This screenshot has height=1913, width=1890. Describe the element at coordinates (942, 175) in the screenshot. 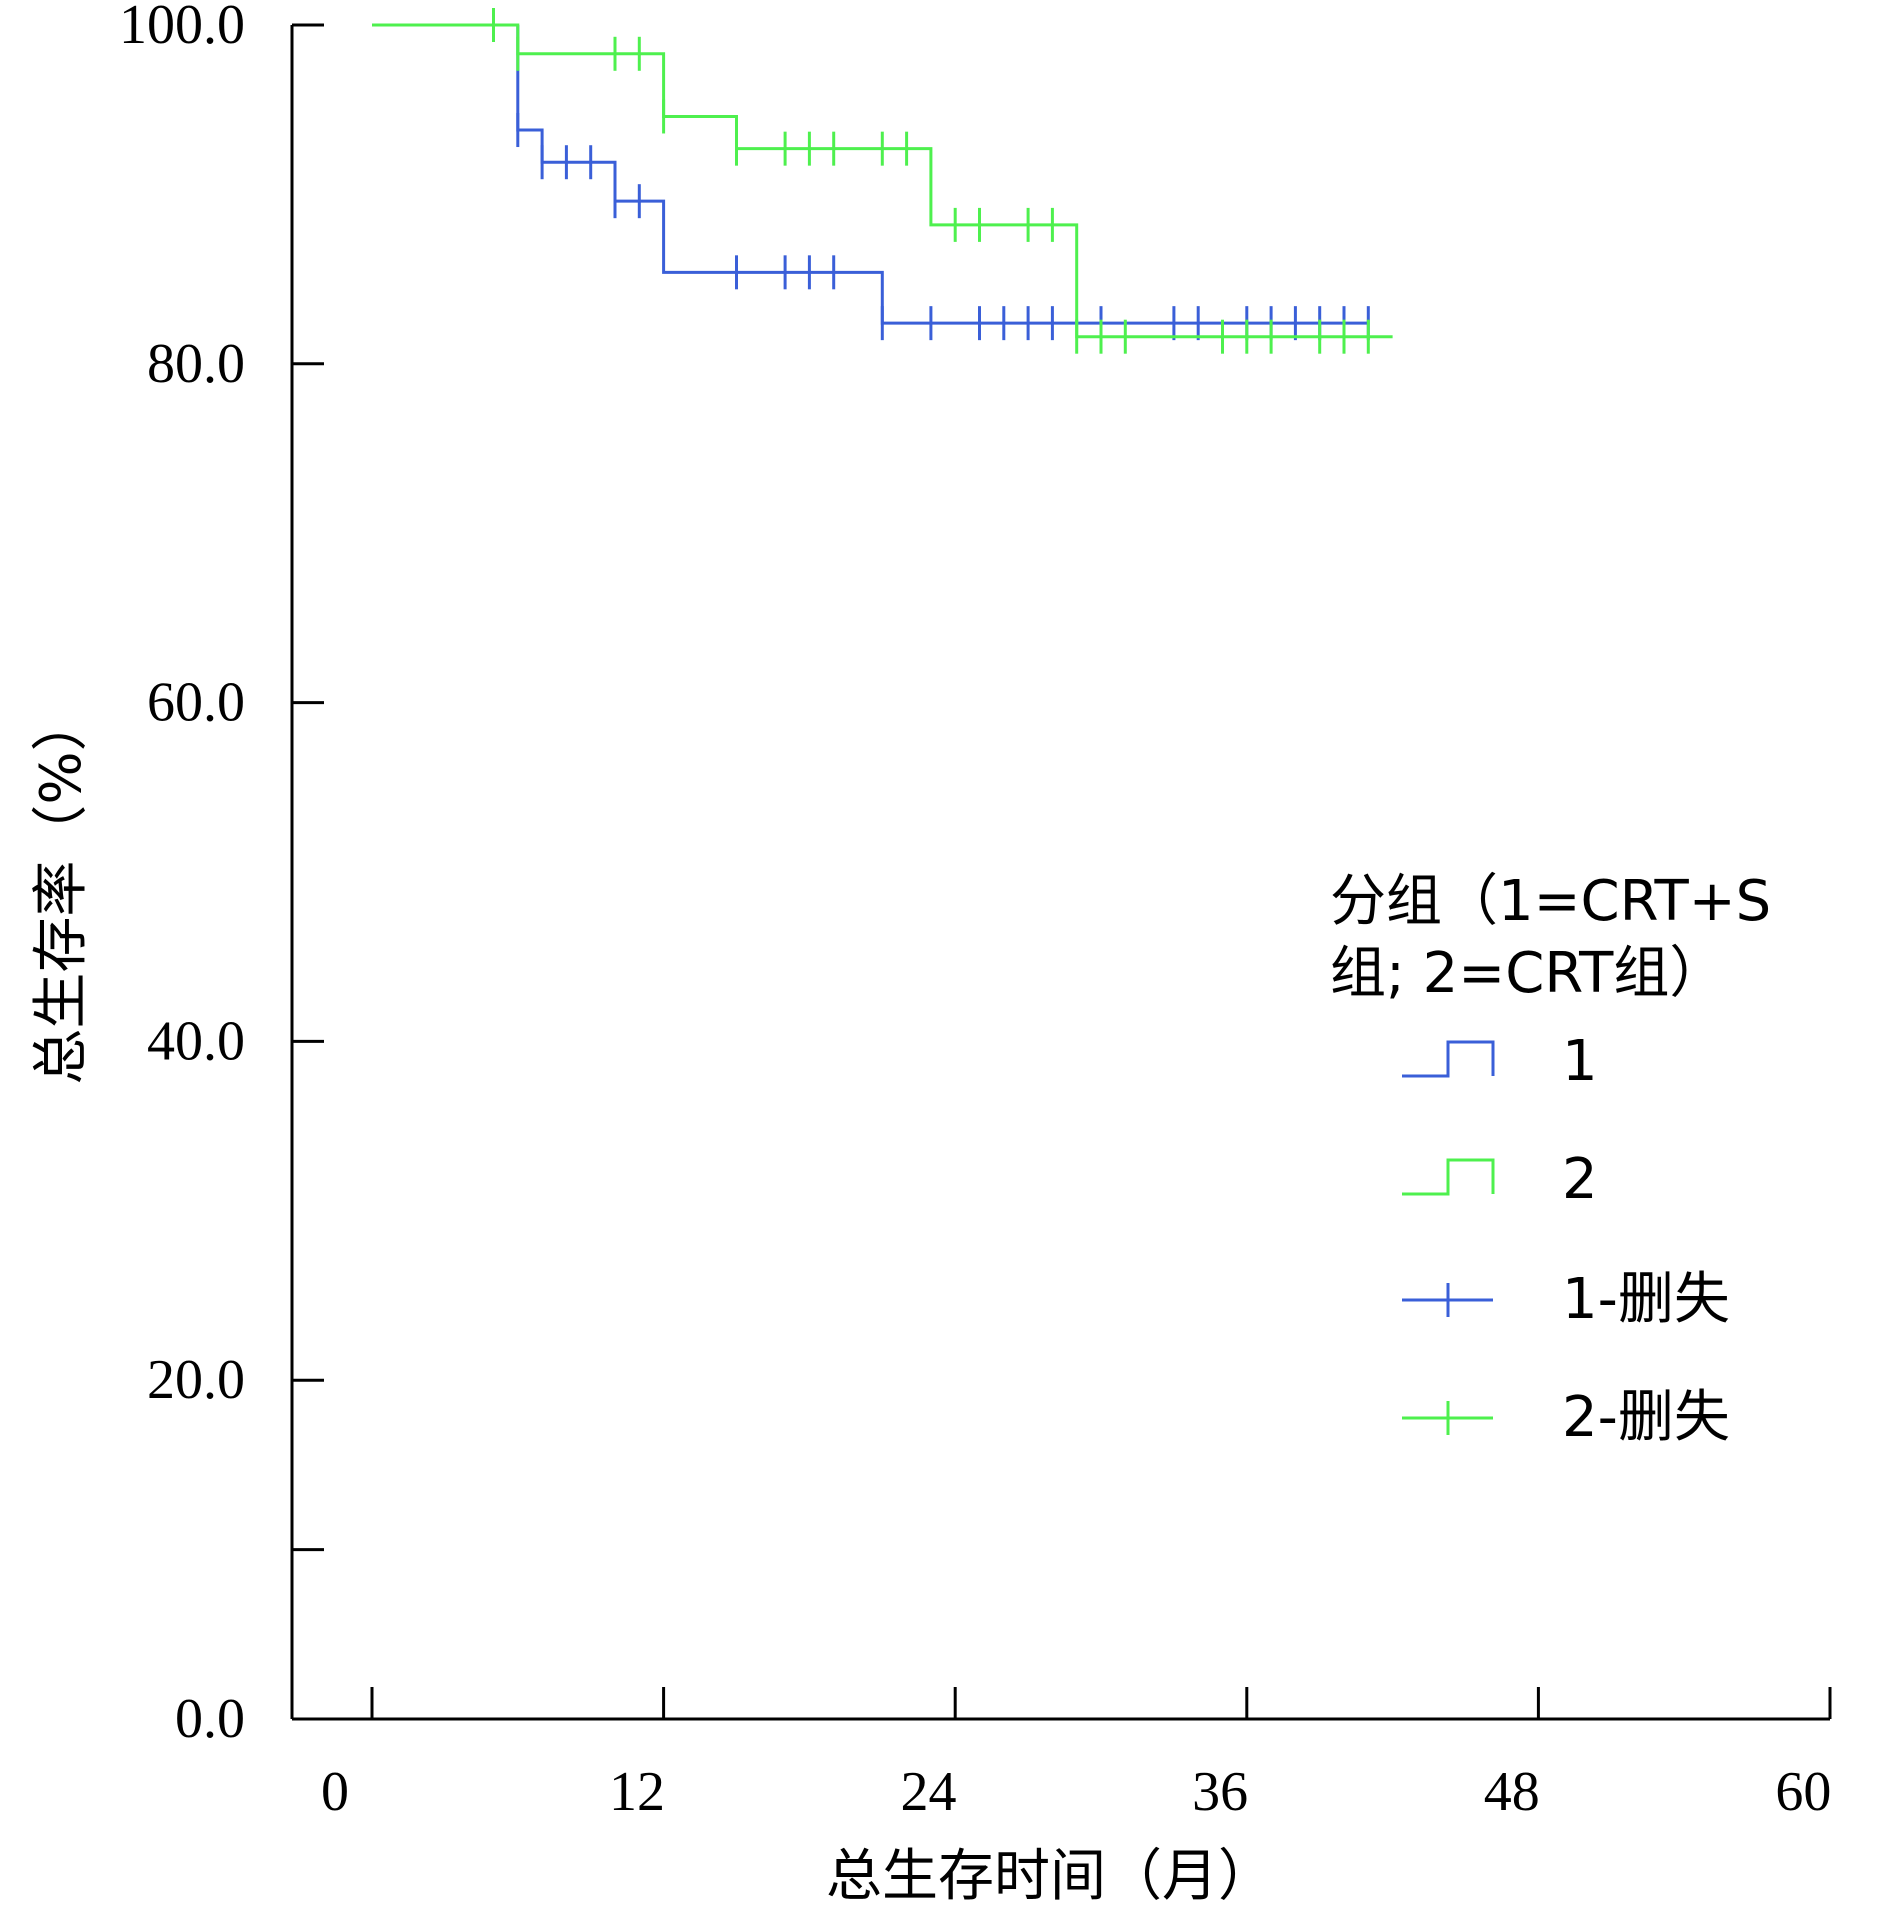

I see `series-1-line` at that location.